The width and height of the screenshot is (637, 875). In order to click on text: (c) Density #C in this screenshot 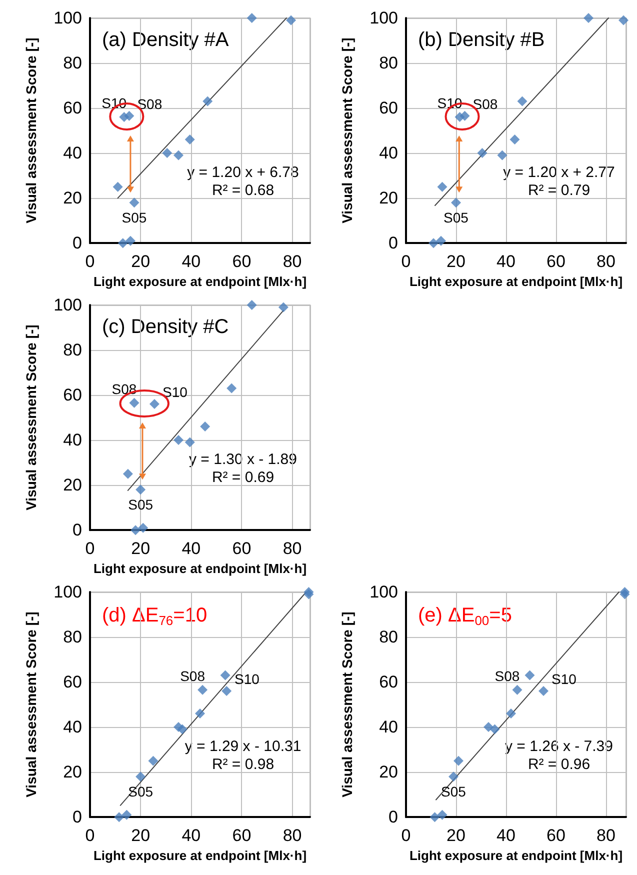, I will do `click(165, 327)`.